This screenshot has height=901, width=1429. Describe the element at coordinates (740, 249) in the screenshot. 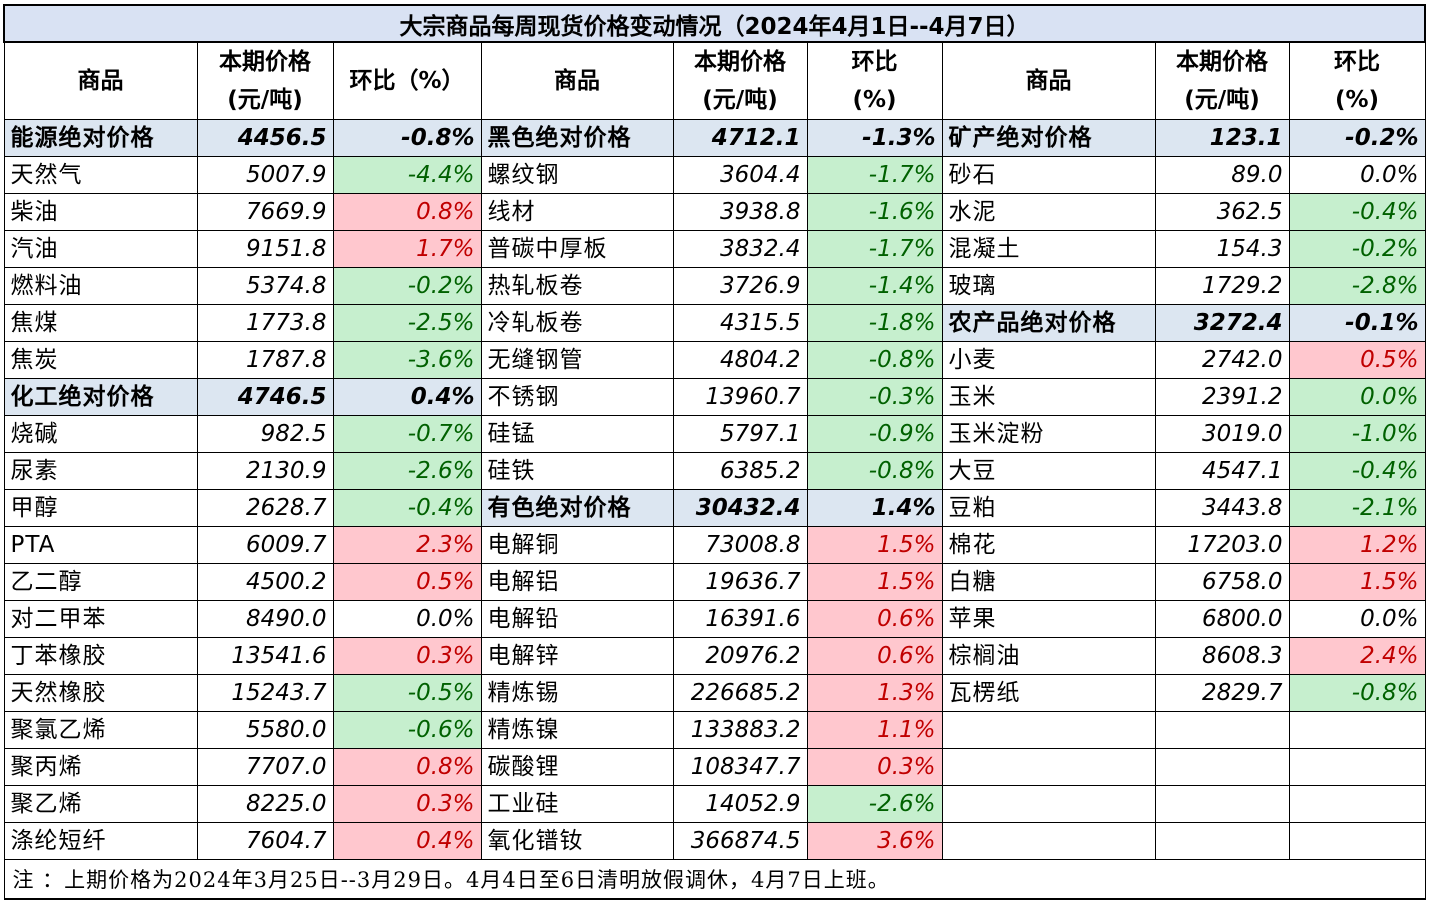

I see `price-cell: 3832.4` at that location.